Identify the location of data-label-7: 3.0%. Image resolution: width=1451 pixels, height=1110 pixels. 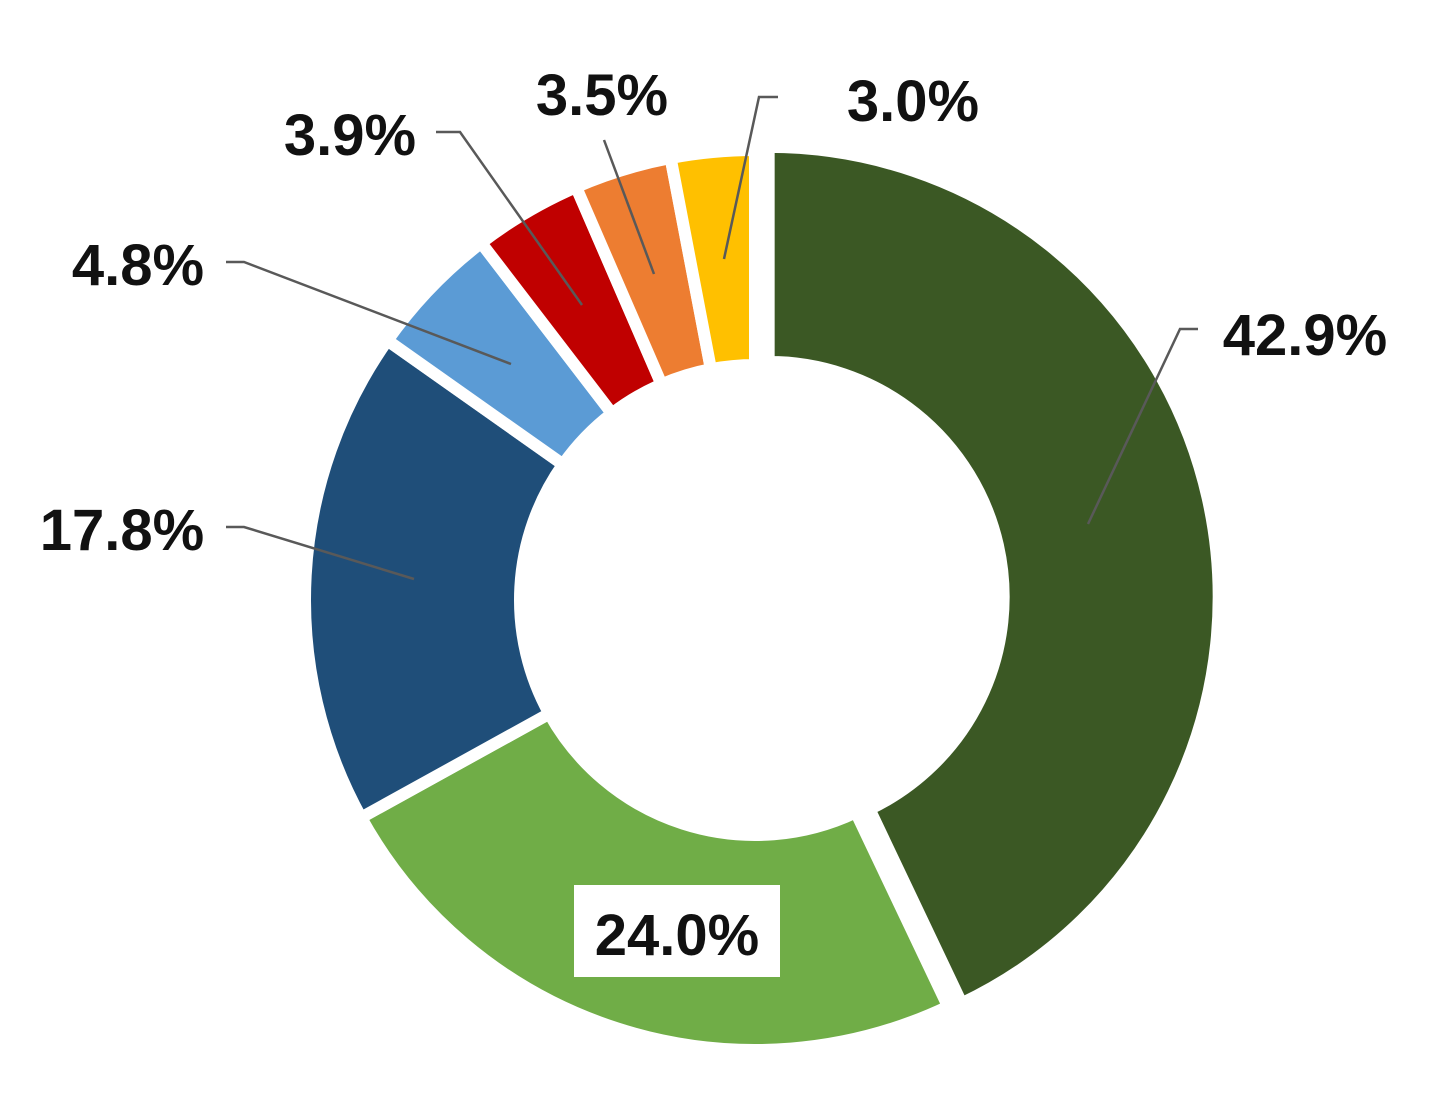
(913, 101).